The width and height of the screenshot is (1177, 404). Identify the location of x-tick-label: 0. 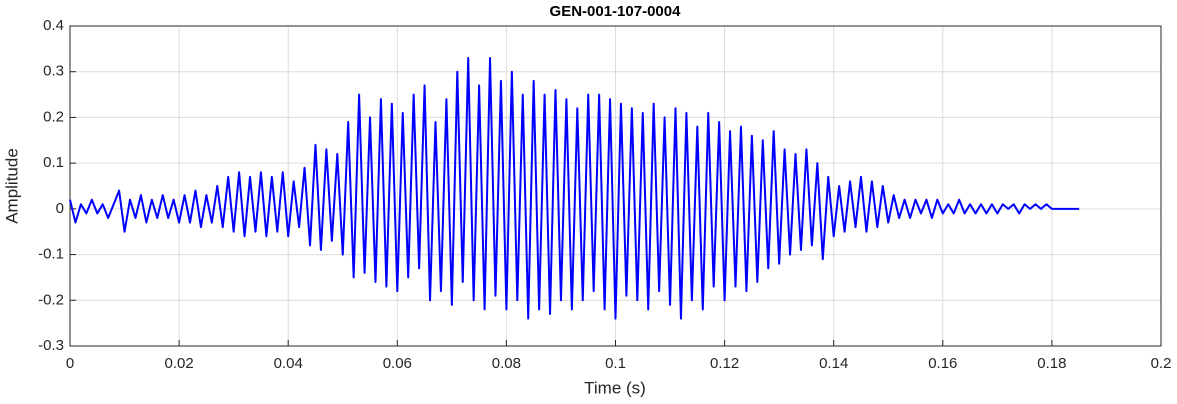
(70, 363).